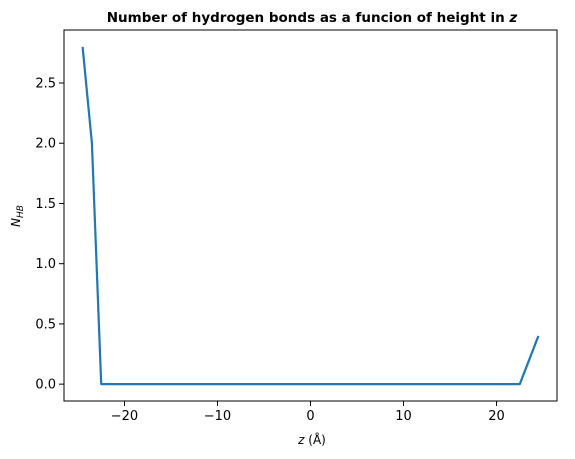 This screenshot has height=459, width=575. Describe the element at coordinates (217, 416) in the screenshot. I see `x-tick-label-1: −10` at that location.